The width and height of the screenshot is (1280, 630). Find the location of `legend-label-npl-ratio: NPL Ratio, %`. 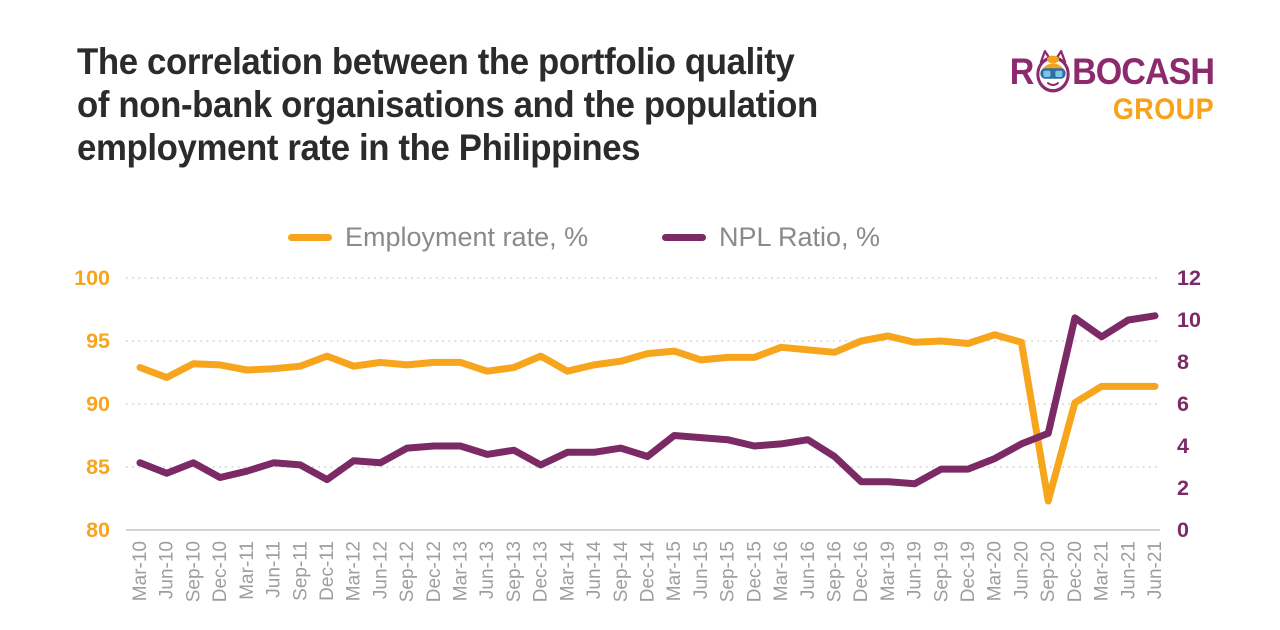

legend-label-npl-ratio: NPL Ratio, % is located at coordinates (800, 237).